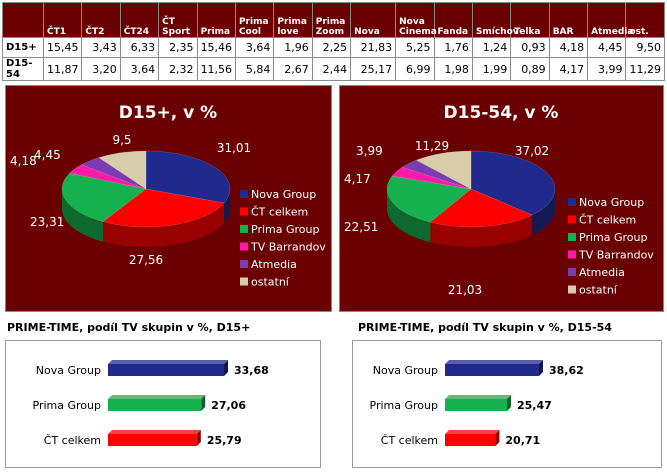 This screenshot has width=667, height=474. I want to click on pie-value-label: 9,5, so click(121, 140).